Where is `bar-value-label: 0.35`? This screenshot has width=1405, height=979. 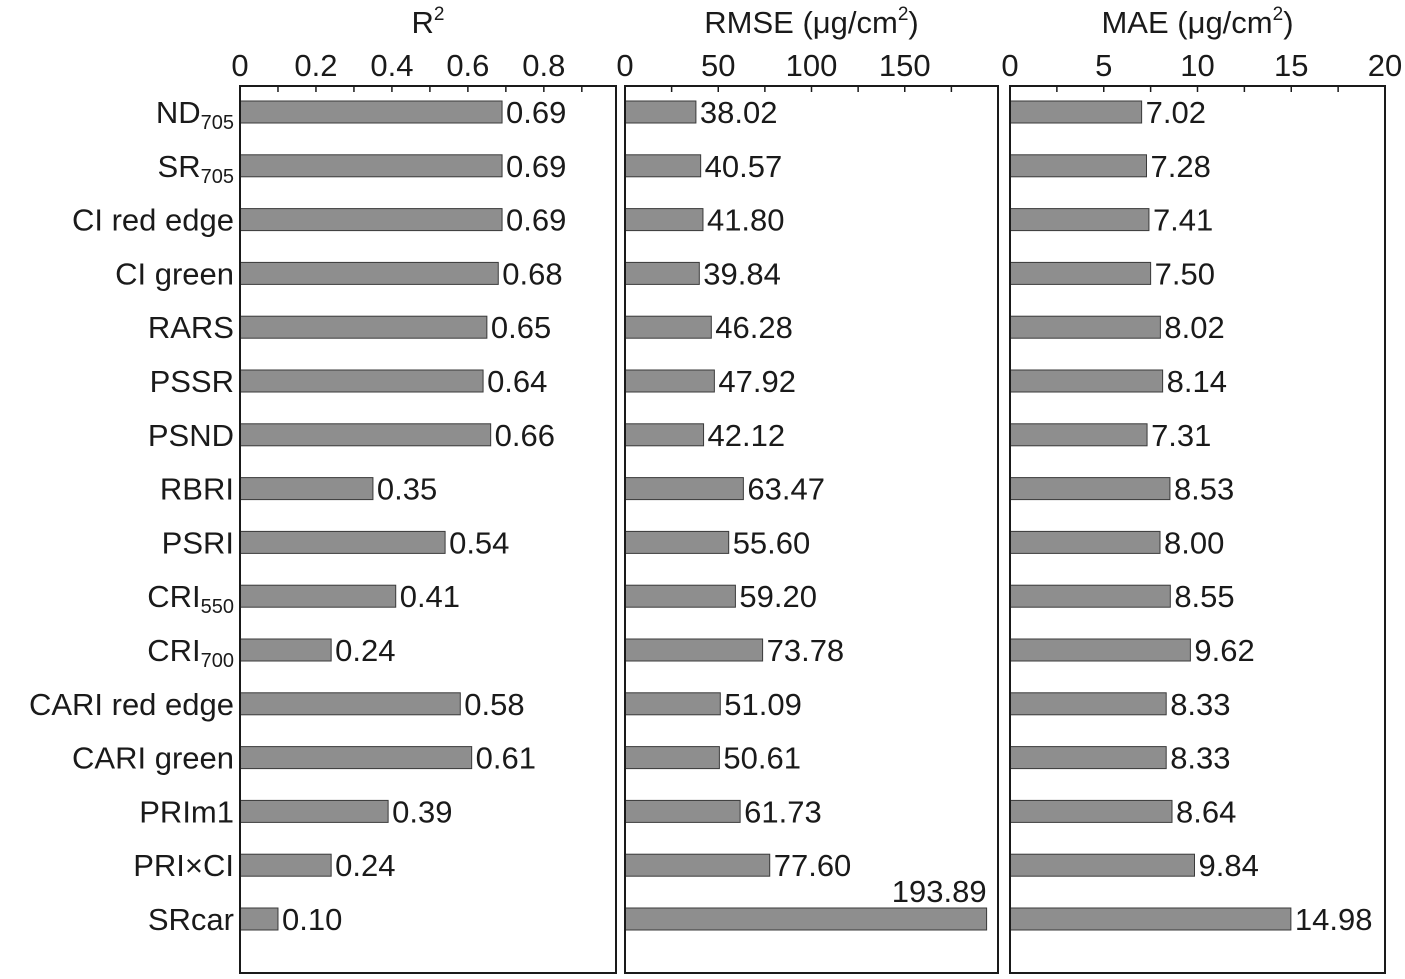
bar-value-label: 0.35 is located at coordinates (407, 489).